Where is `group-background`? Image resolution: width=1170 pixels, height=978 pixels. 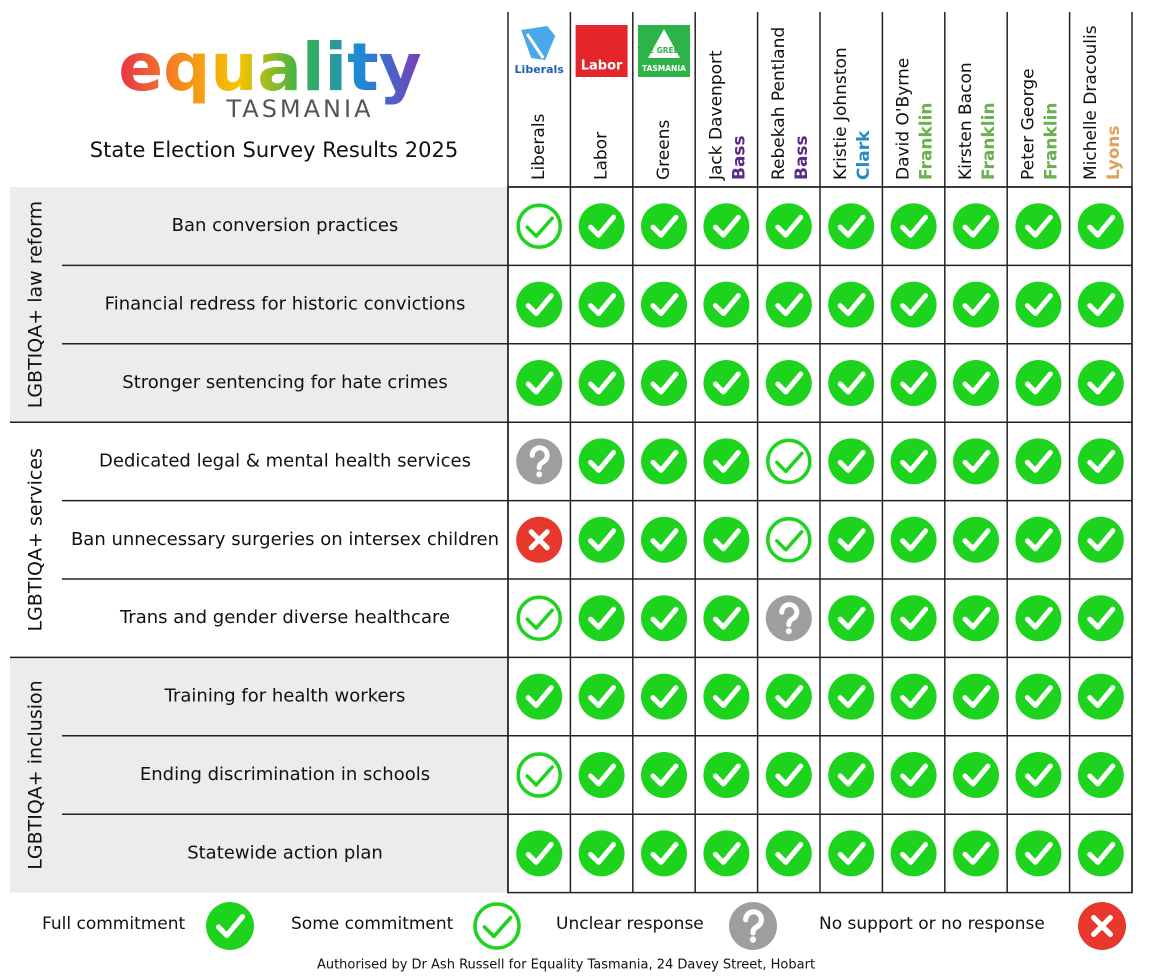 group-background is located at coordinates (259, 775).